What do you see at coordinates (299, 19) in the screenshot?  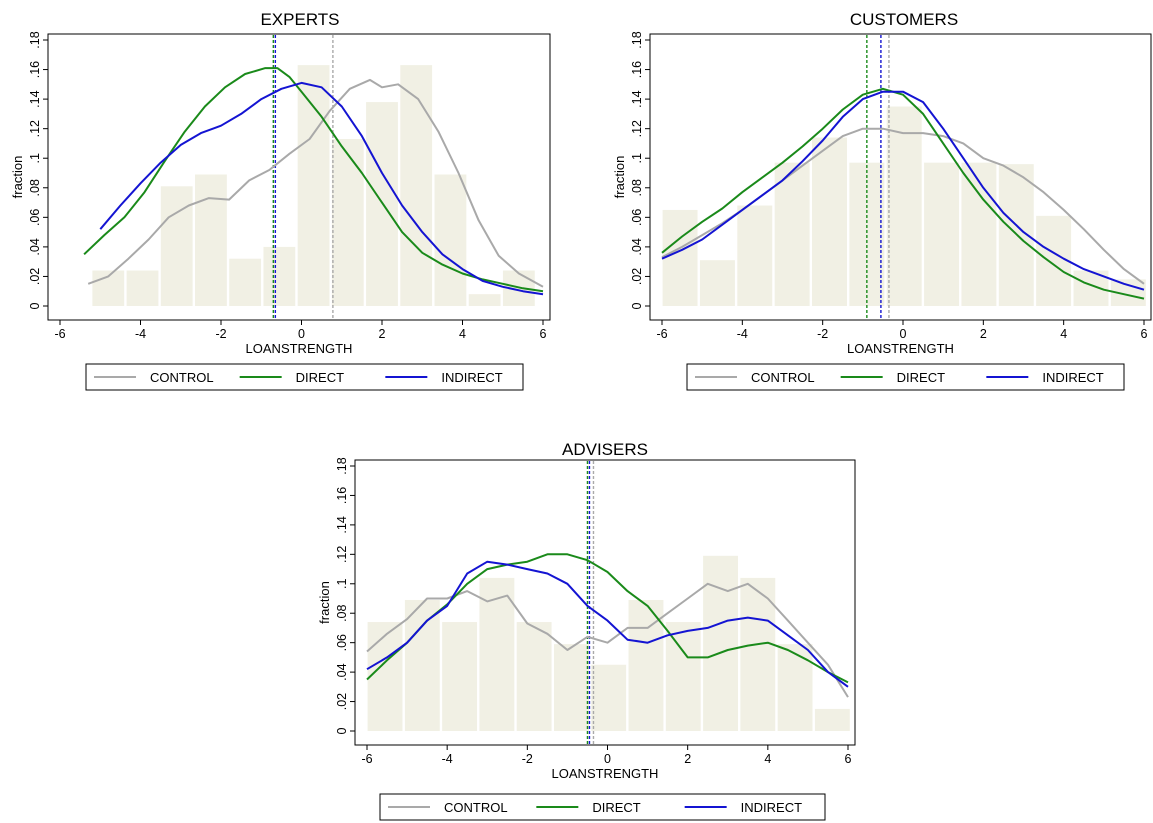 I see `chart-title: EXPERTS` at bounding box center [299, 19].